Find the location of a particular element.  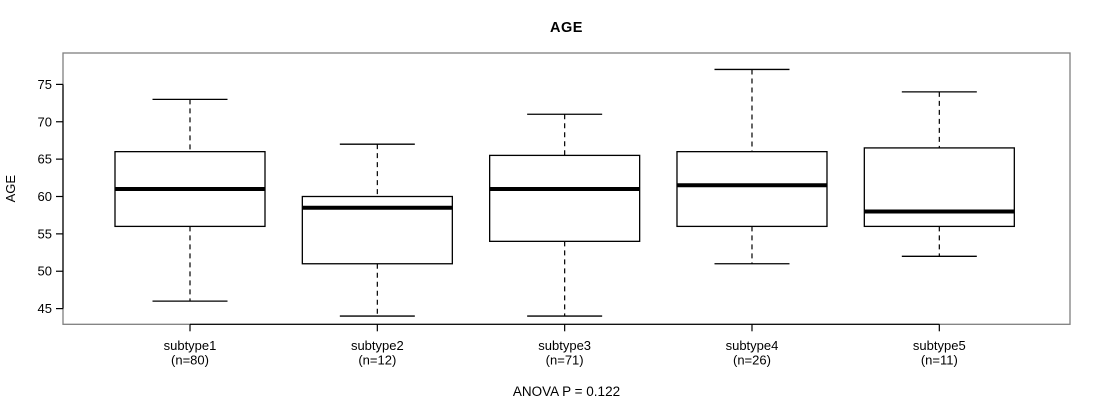

y-tick-label: 55 is located at coordinates (45, 233).